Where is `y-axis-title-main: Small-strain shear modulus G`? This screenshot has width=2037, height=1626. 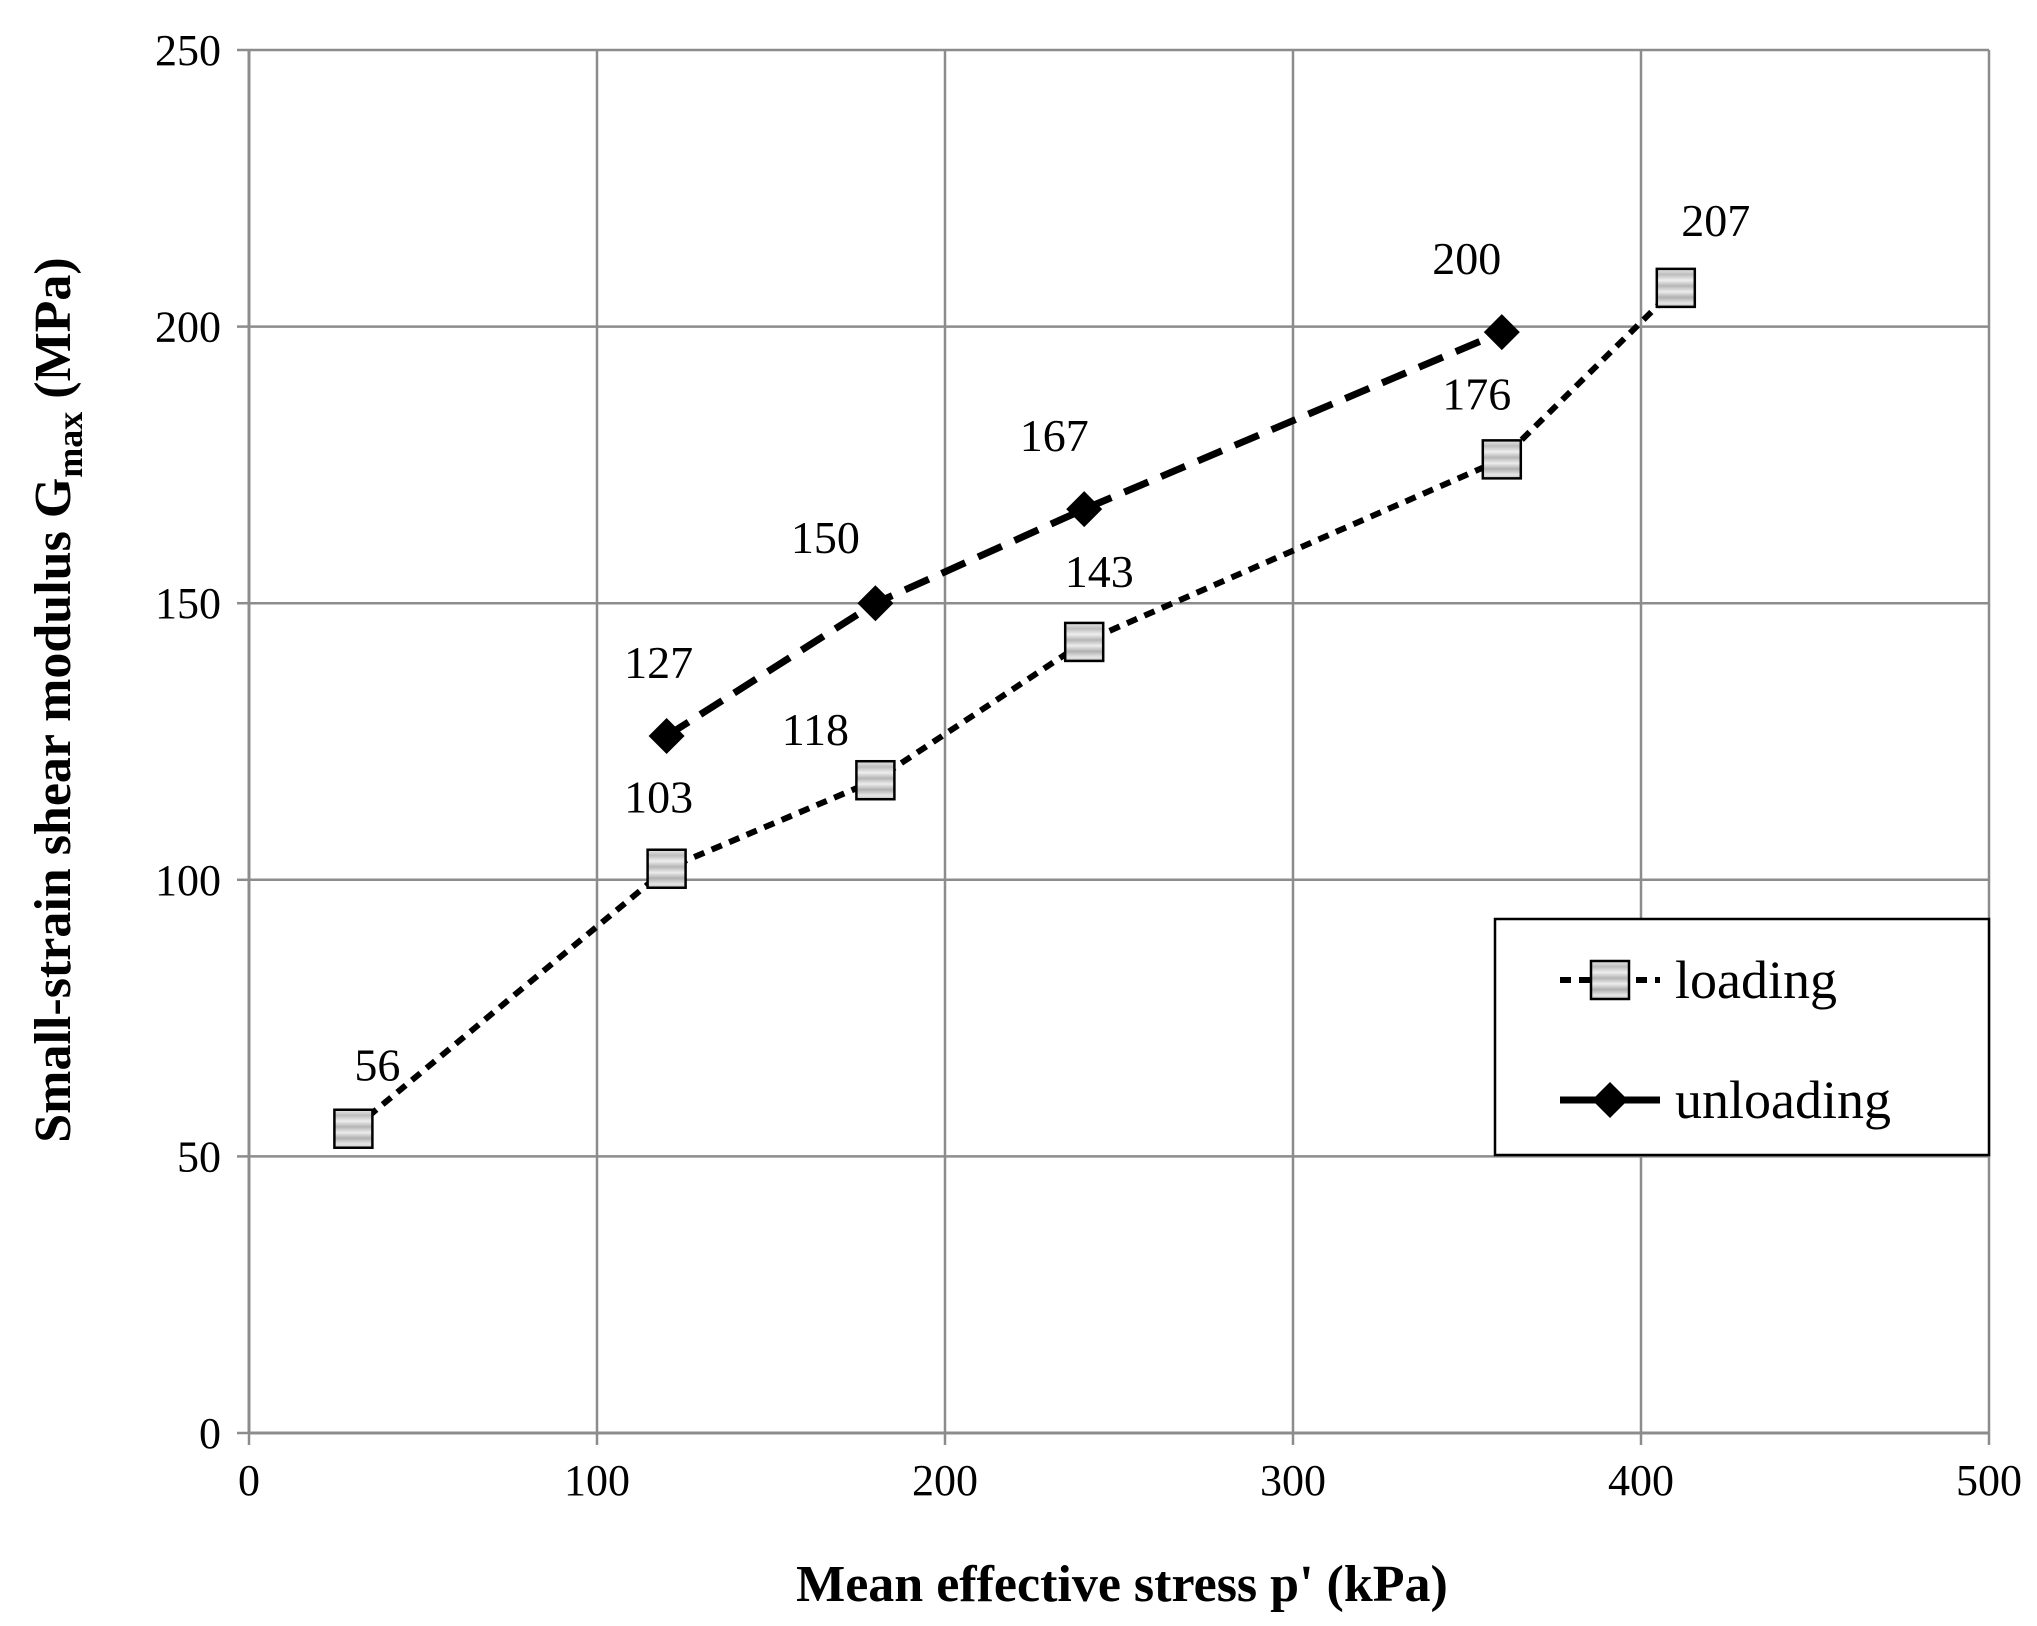 y-axis-title-main: Small-strain shear modulus G is located at coordinates (53, 810).